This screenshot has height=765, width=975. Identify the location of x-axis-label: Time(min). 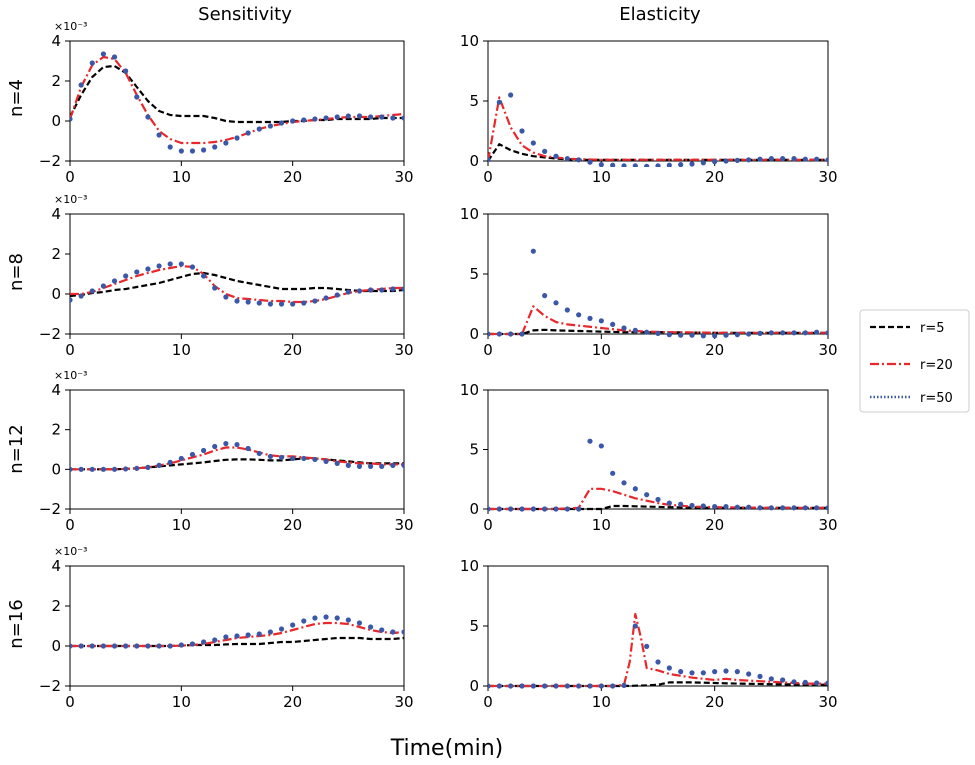
(447, 748).